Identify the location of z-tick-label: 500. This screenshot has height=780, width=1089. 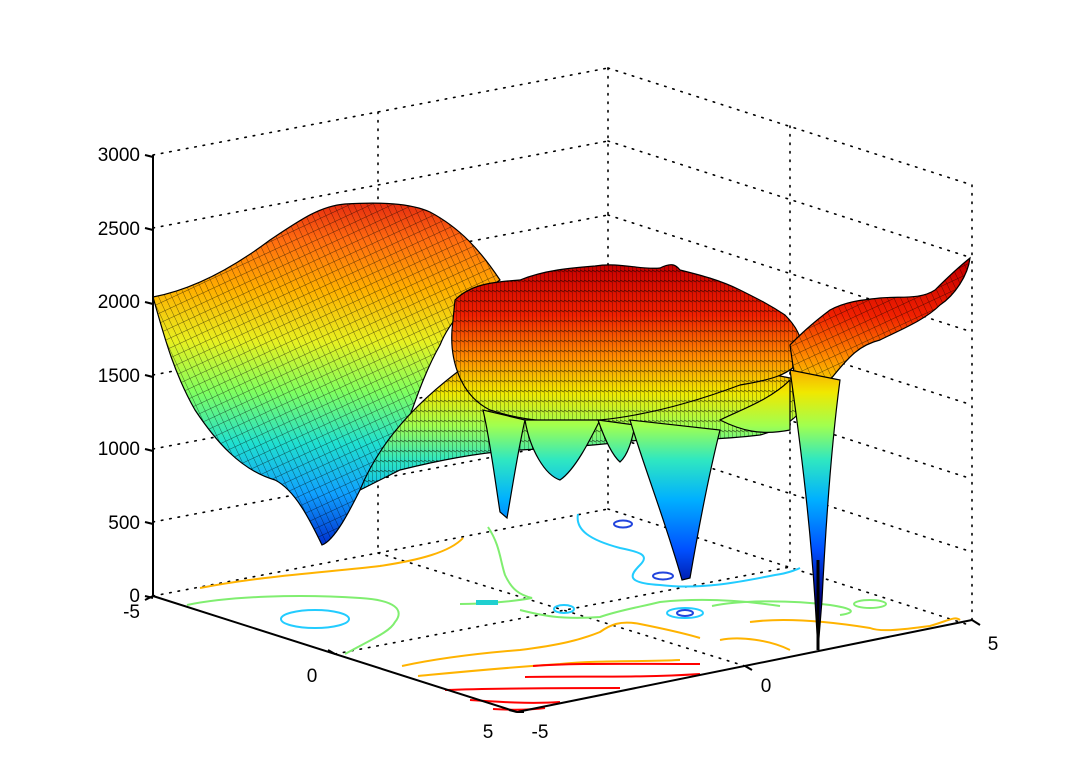
(124, 523).